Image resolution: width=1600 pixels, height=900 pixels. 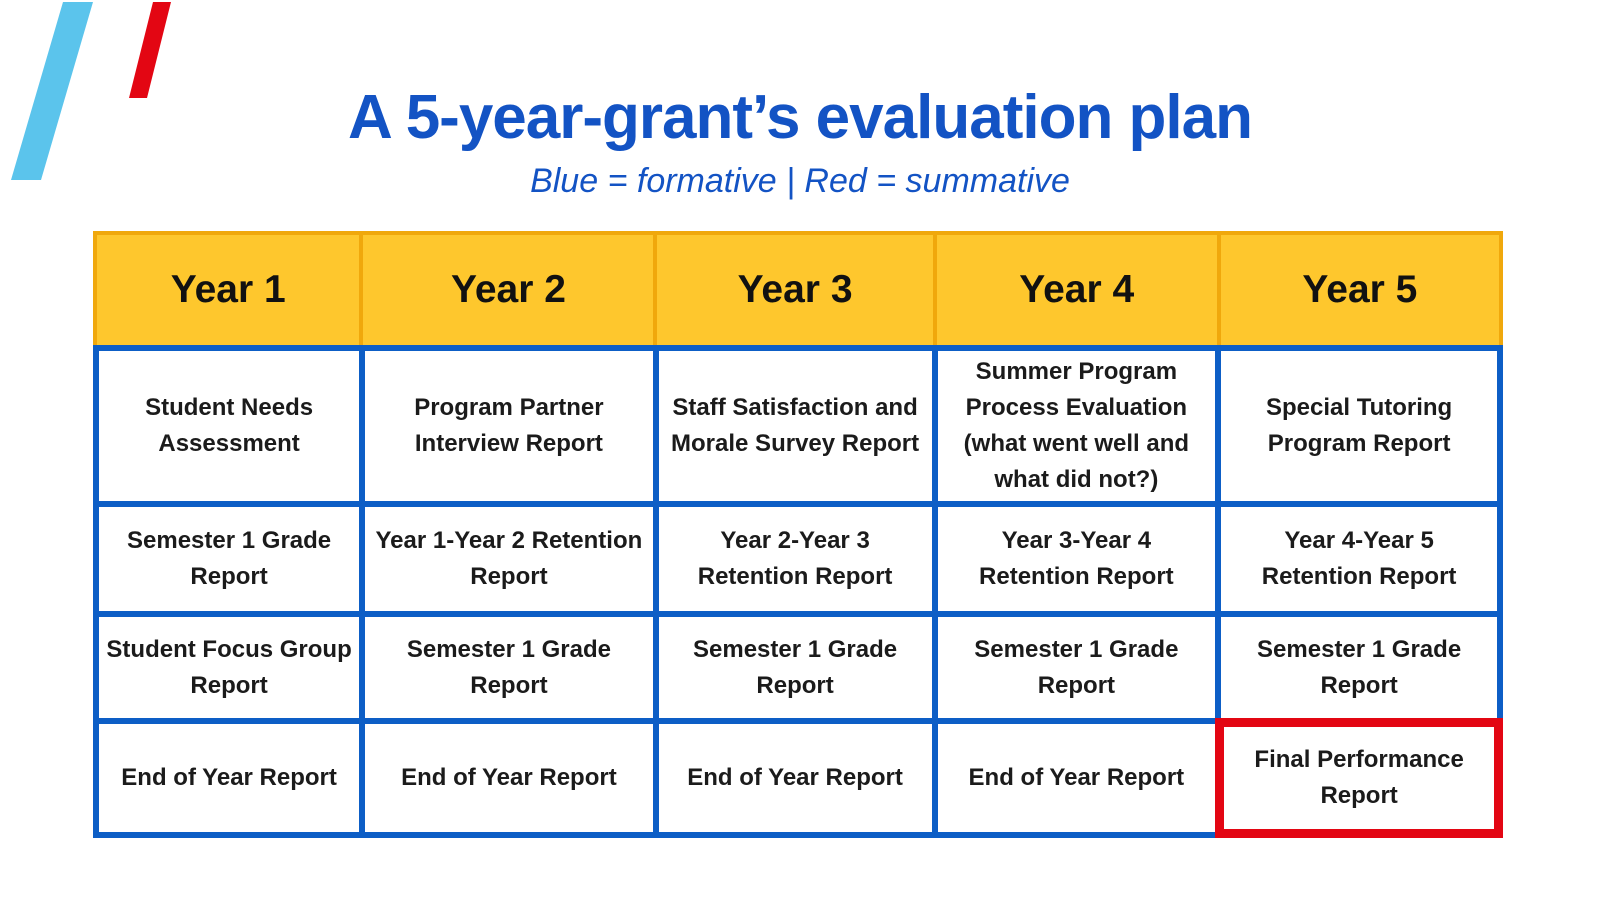 What do you see at coordinates (509, 426) in the screenshot?
I see `table-cell-r1c2: Program Partner Interview Report` at bounding box center [509, 426].